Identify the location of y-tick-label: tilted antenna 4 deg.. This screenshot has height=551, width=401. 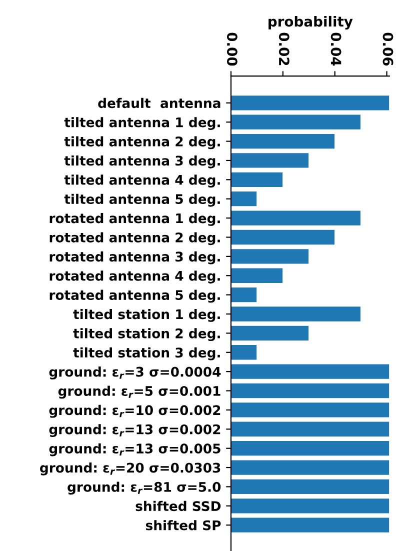
(142, 181).